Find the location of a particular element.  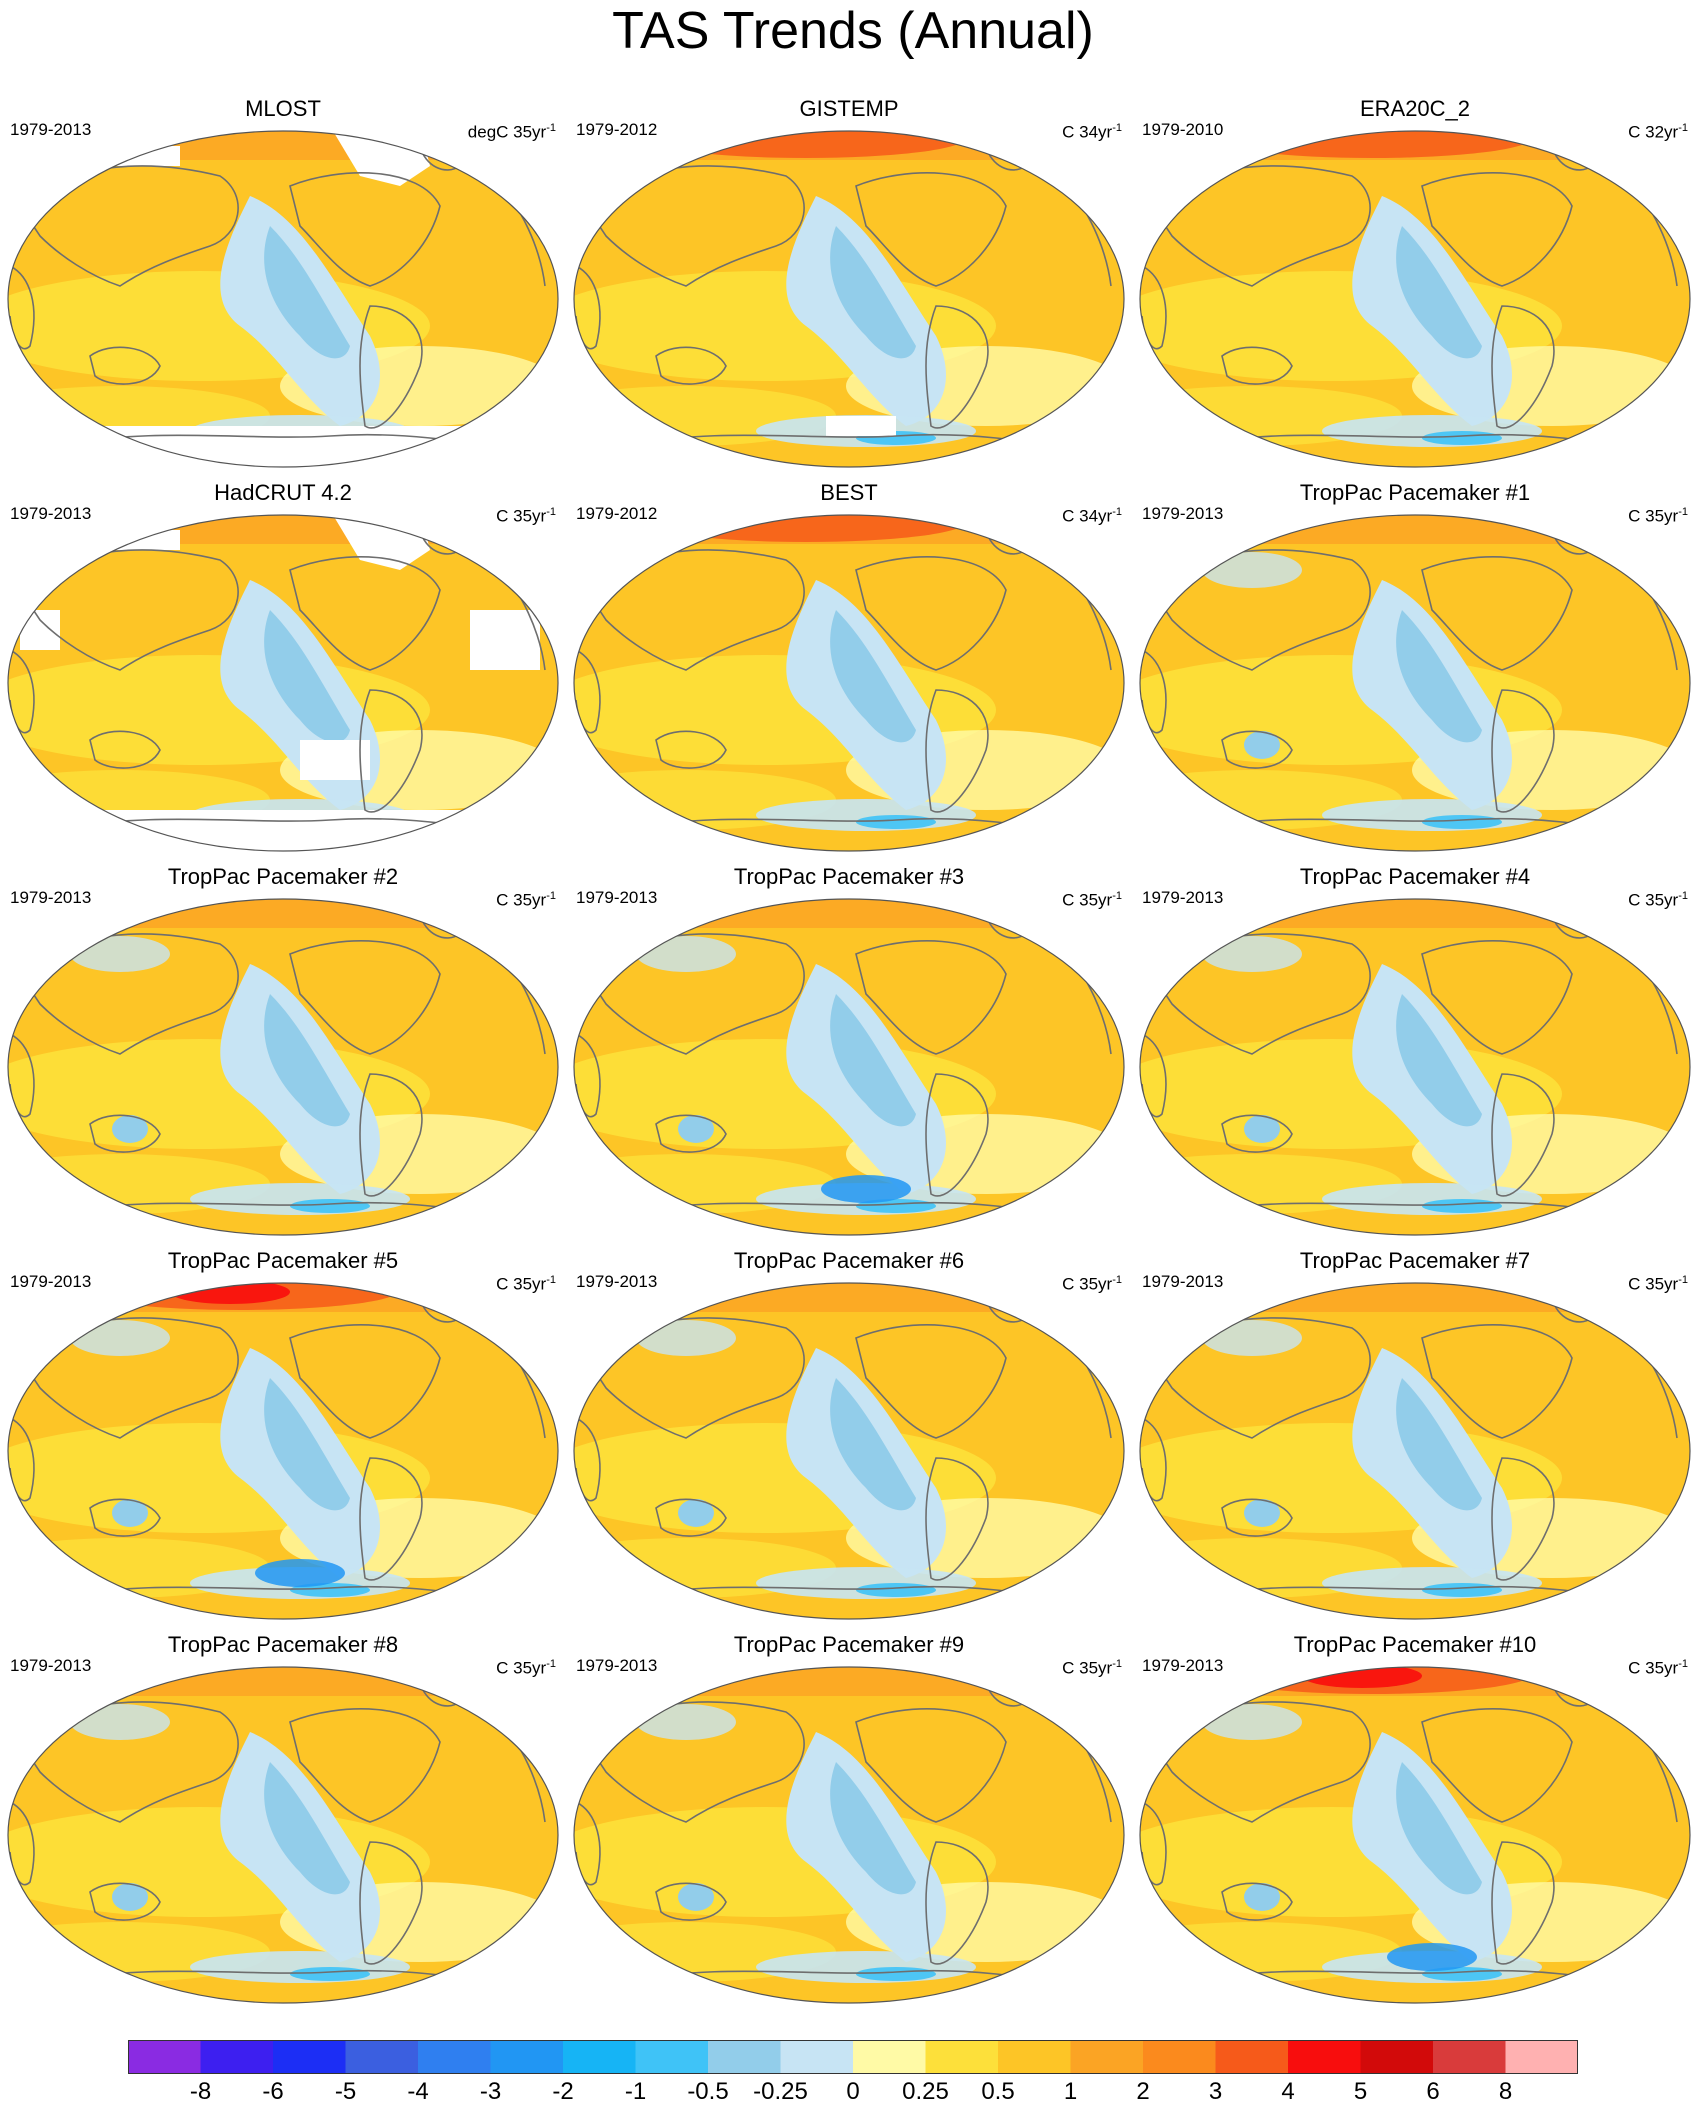

colorbar-tick-label: 0 is located at coordinates (853, 2091).